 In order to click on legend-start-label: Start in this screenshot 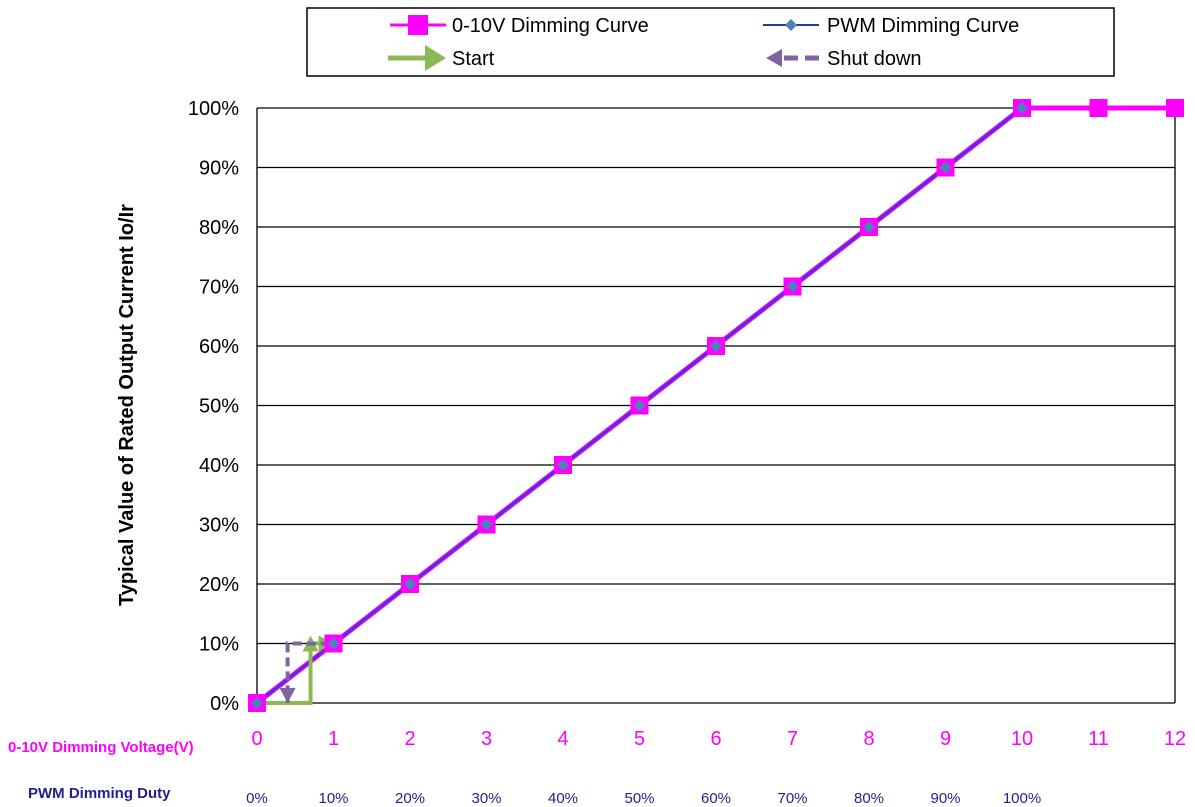, I will do `click(473, 59)`.